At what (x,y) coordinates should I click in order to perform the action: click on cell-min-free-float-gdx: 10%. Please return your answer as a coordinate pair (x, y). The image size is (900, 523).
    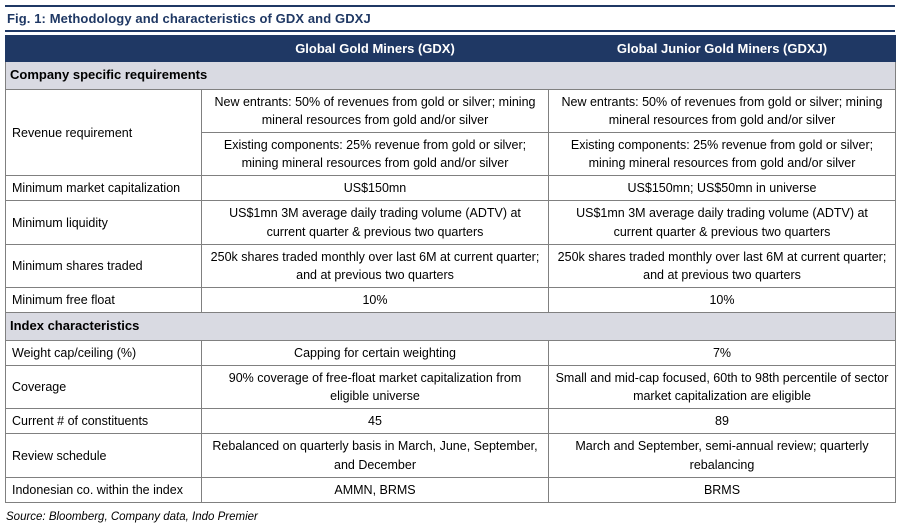
    Looking at the image, I should click on (375, 300).